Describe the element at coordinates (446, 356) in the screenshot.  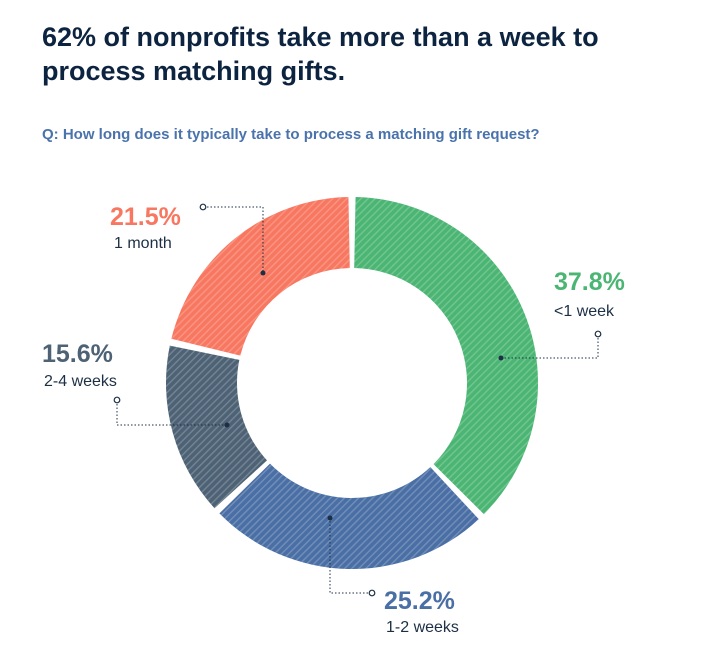
I see `slice-under-1-week-hatch` at that location.